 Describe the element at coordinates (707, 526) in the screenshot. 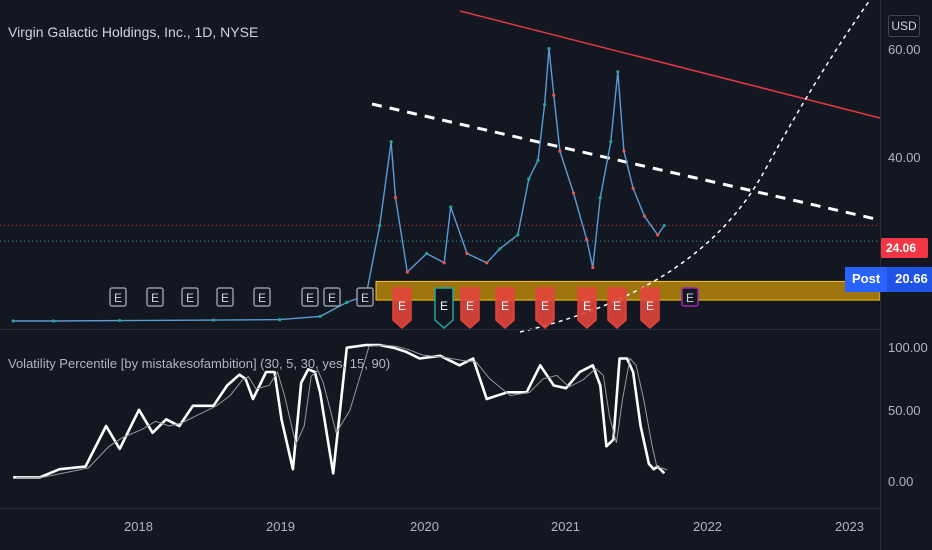

I see `time-tick-2022: 2022` at that location.